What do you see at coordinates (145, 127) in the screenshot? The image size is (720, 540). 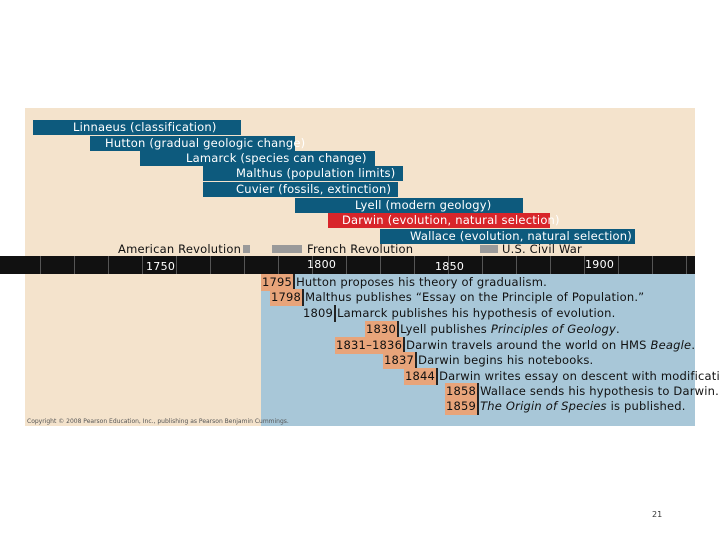 I see `lifespan-label: Linnaeus (classification)` at bounding box center [145, 127].